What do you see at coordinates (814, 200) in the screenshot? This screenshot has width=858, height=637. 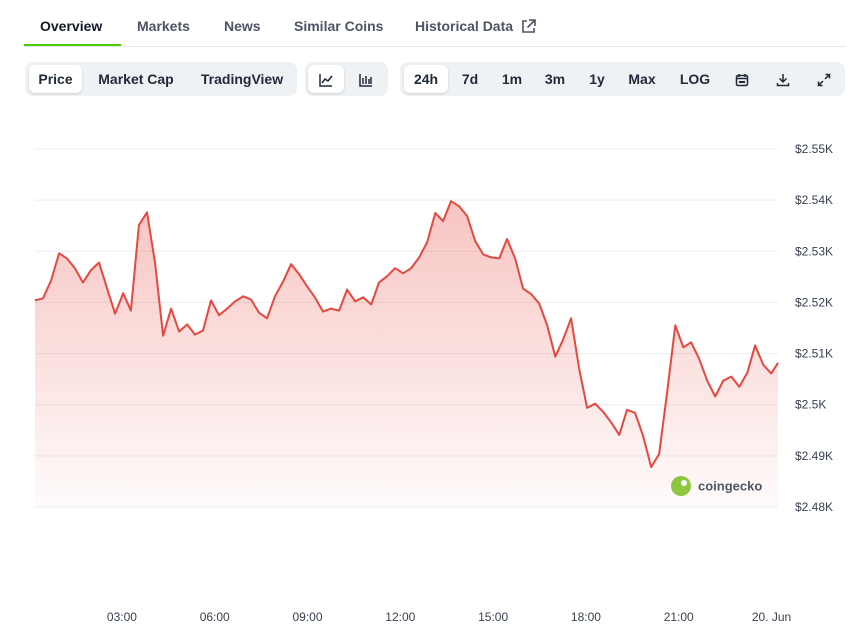 I see `y-tick-label: $2.54K` at bounding box center [814, 200].